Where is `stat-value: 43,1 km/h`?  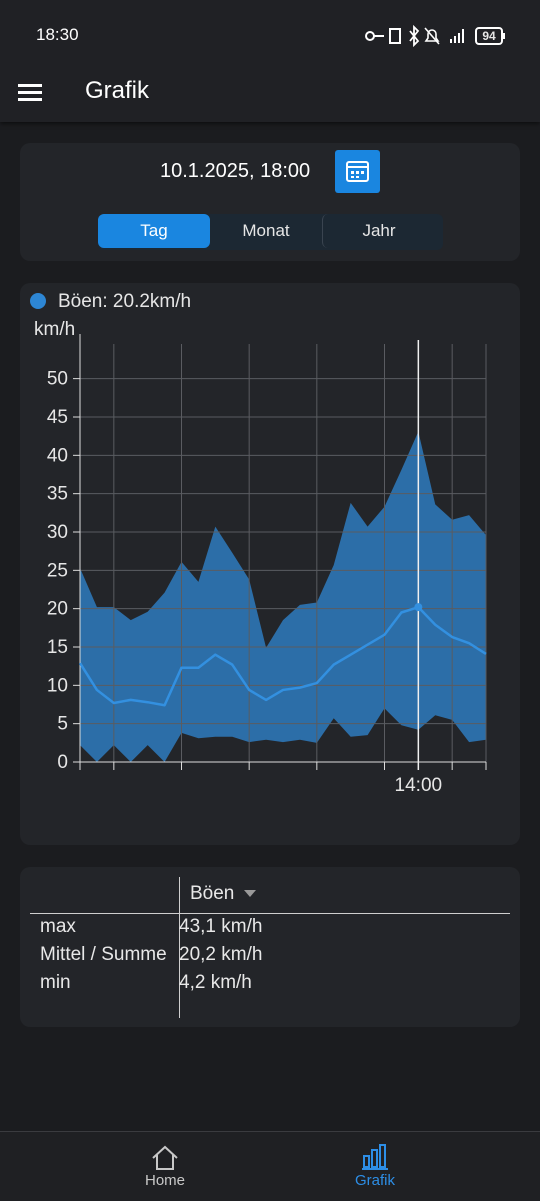 stat-value: 43,1 km/h is located at coordinates (221, 926).